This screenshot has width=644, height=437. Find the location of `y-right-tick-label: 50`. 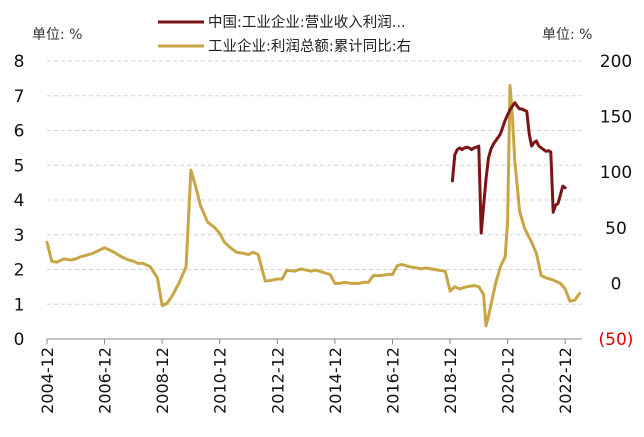

y-right-tick-label: 50 is located at coordinates (616, 229).